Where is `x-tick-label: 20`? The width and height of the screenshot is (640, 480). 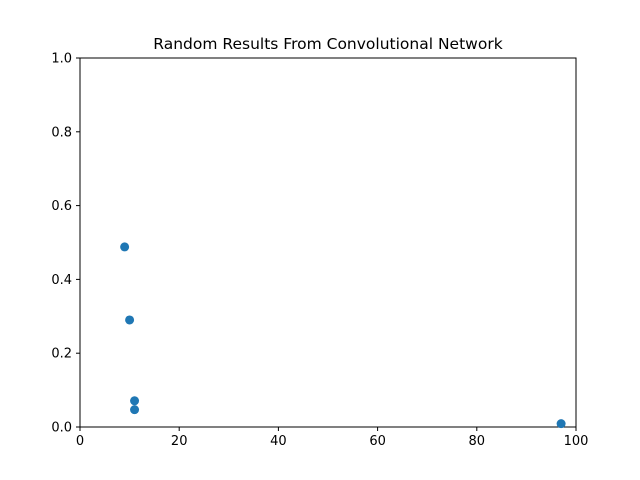 x-tick-label: 20 is located at coordinates (179, 441).